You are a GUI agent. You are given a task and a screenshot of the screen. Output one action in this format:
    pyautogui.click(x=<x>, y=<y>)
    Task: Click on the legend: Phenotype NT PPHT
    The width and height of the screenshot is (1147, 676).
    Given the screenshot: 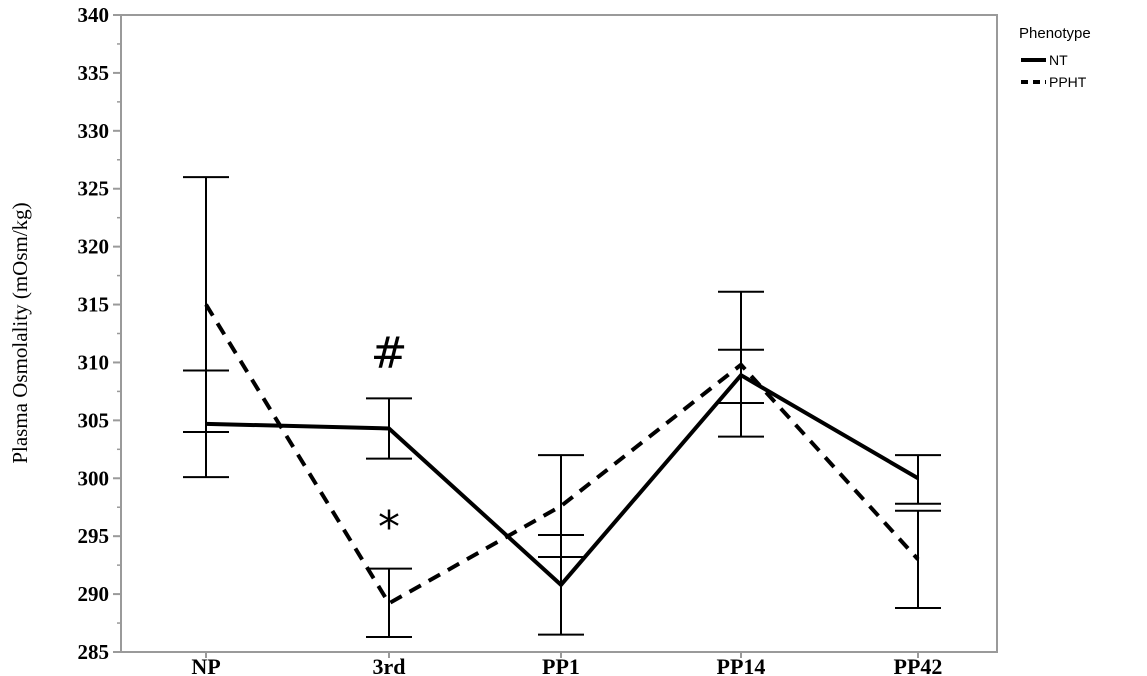 What is the action you would take?
    pyautogui.click(x=1055, y=57)
    